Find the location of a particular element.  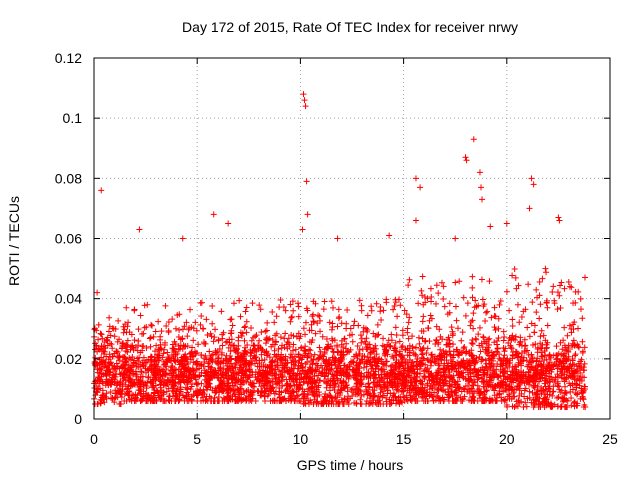

y-tick-label-0: 0 is located at coordinates (78, 419).